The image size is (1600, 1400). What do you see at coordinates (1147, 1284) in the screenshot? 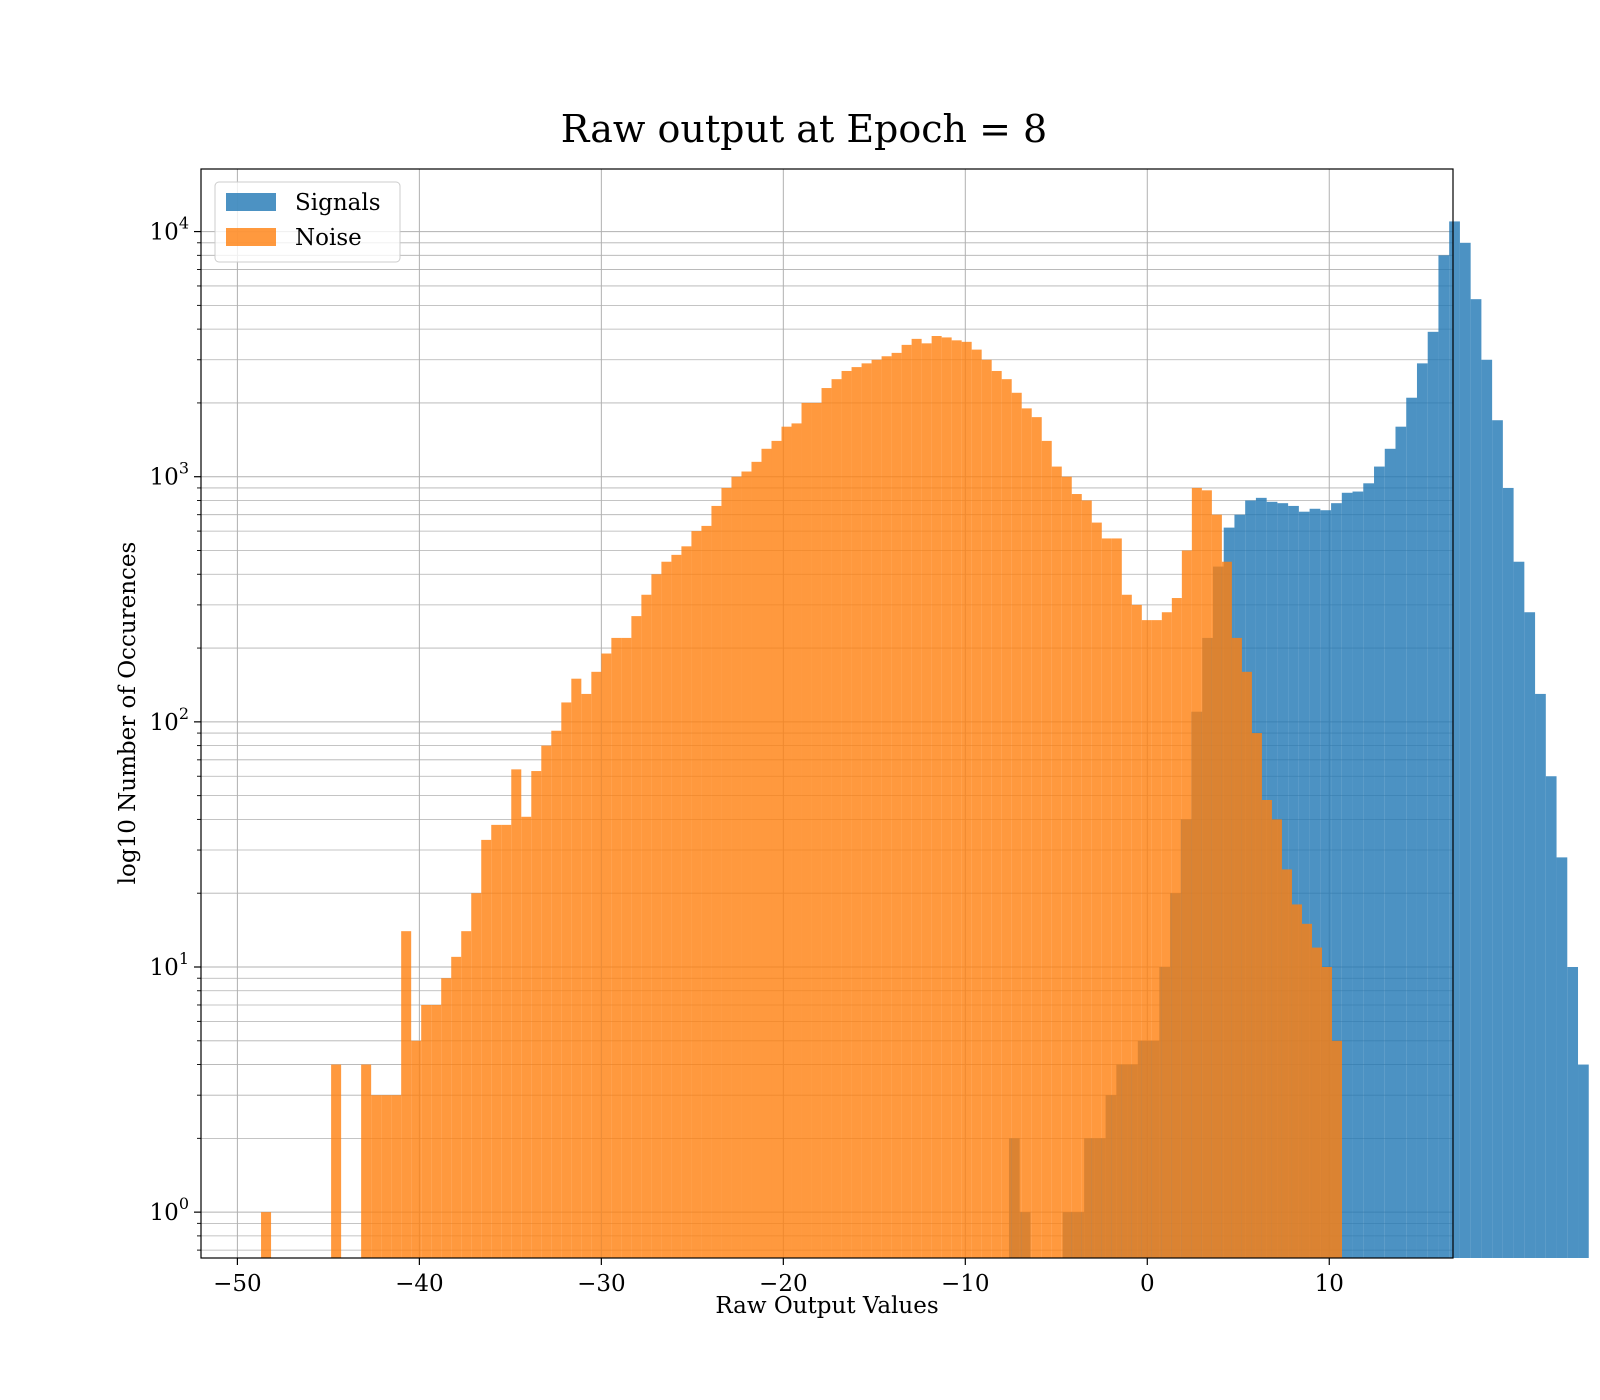
I see `x-tick-label: 0` at bounding box center [1147, 1284].